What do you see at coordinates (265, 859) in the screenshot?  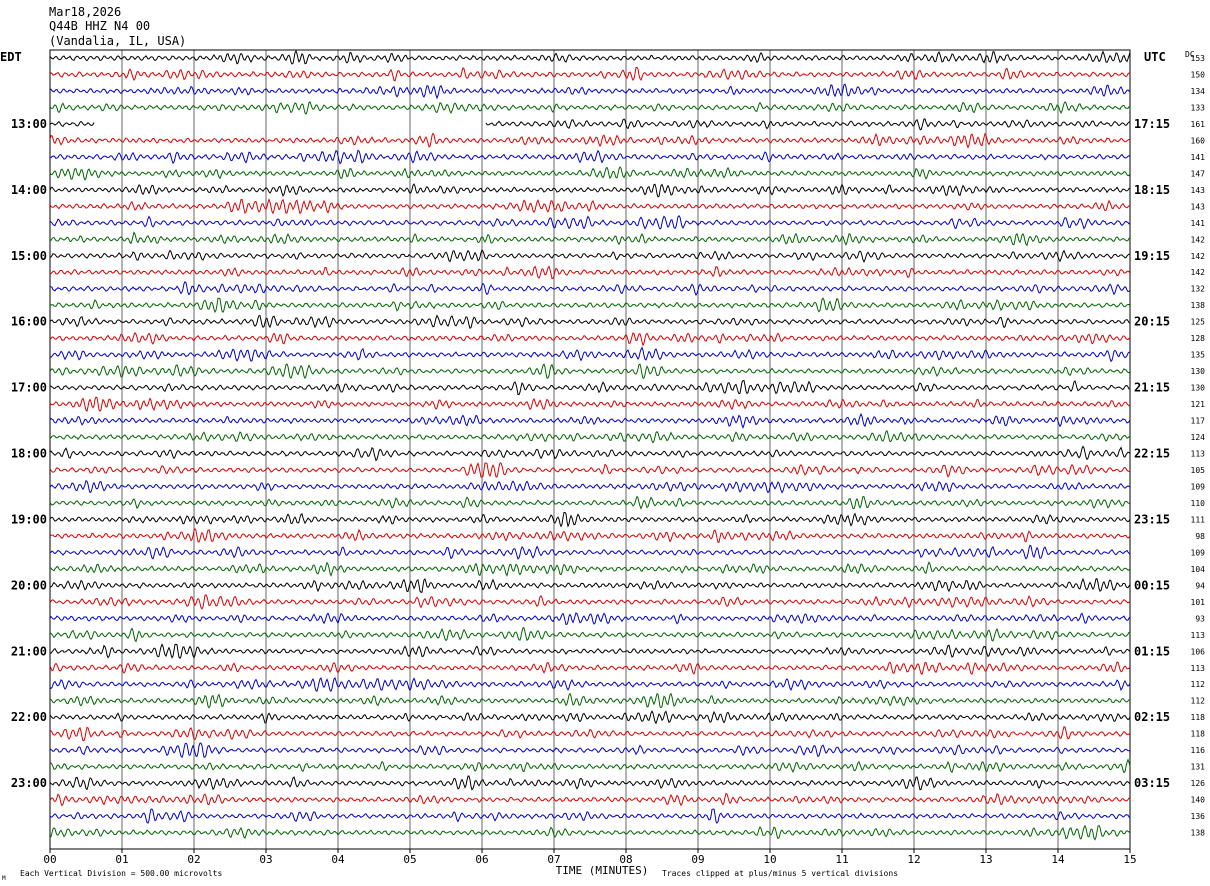 I see `x-tick-label: 03` at bounding box center [265, 859].